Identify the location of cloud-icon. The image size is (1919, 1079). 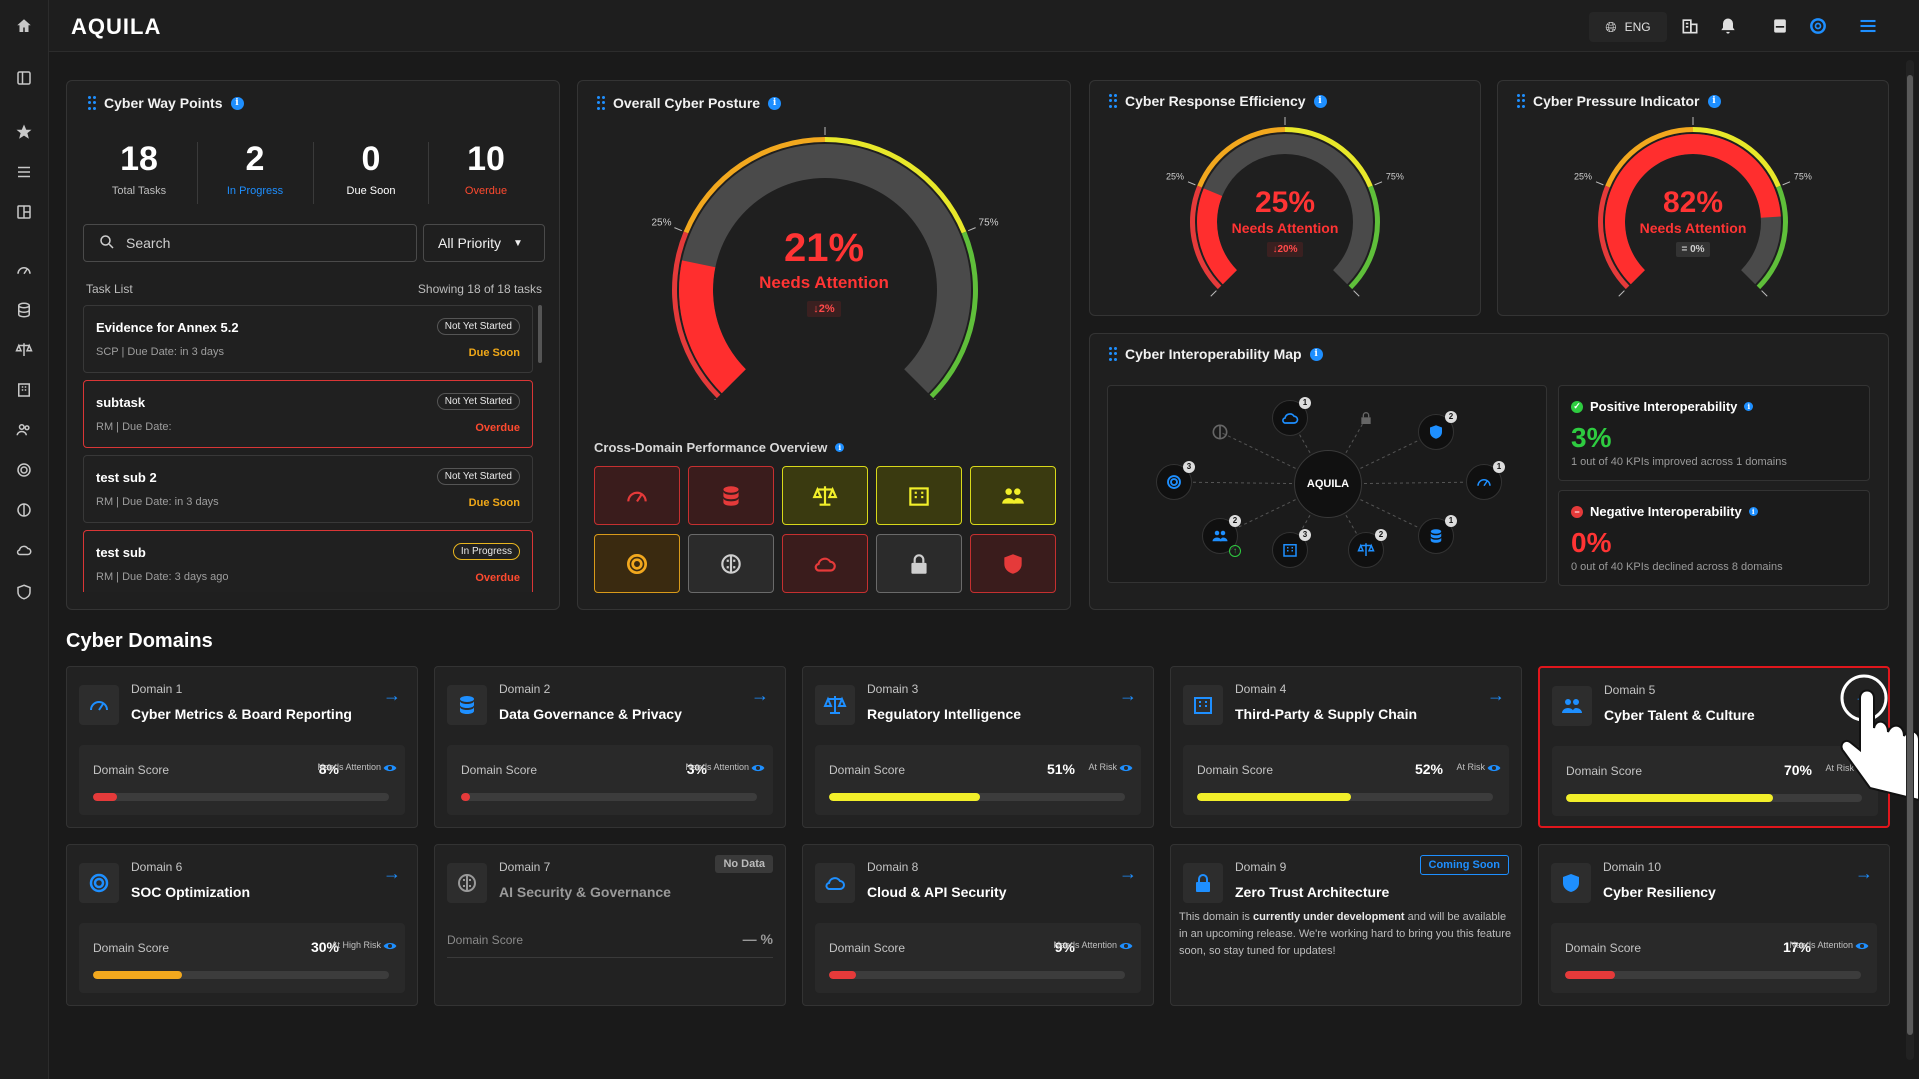
(24, 550).